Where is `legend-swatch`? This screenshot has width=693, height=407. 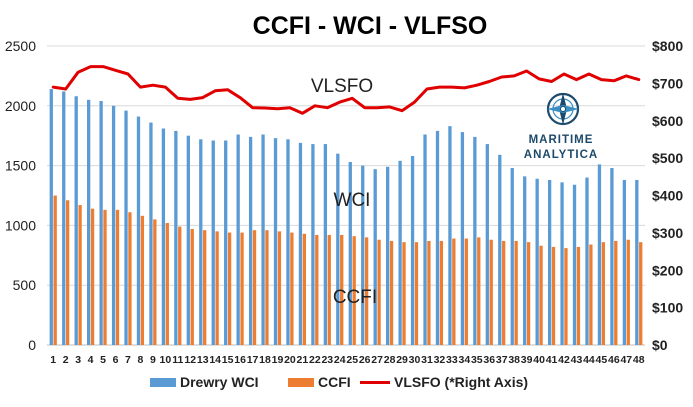 legend-swatch is located at coordinates (163, 382).